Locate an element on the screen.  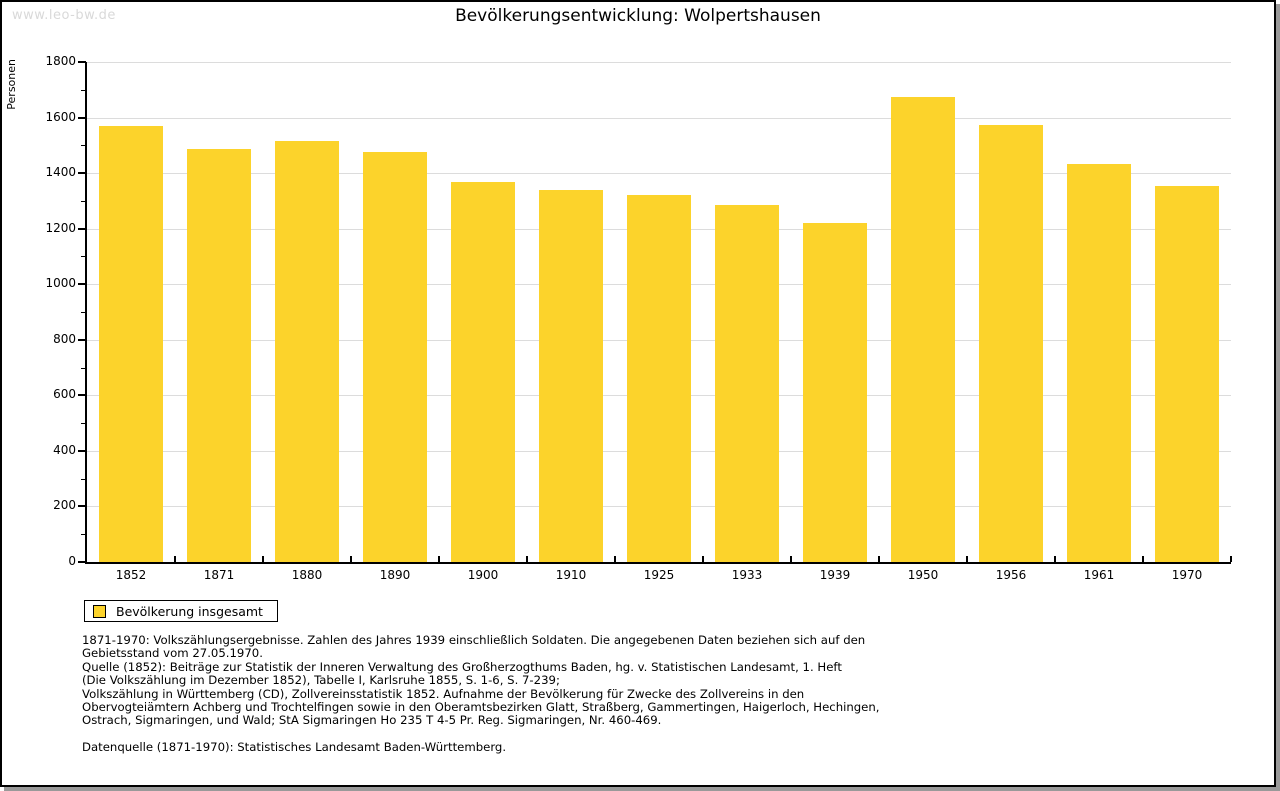
y-tick-label-1200: 1200 is located at coordinates (60, 227).